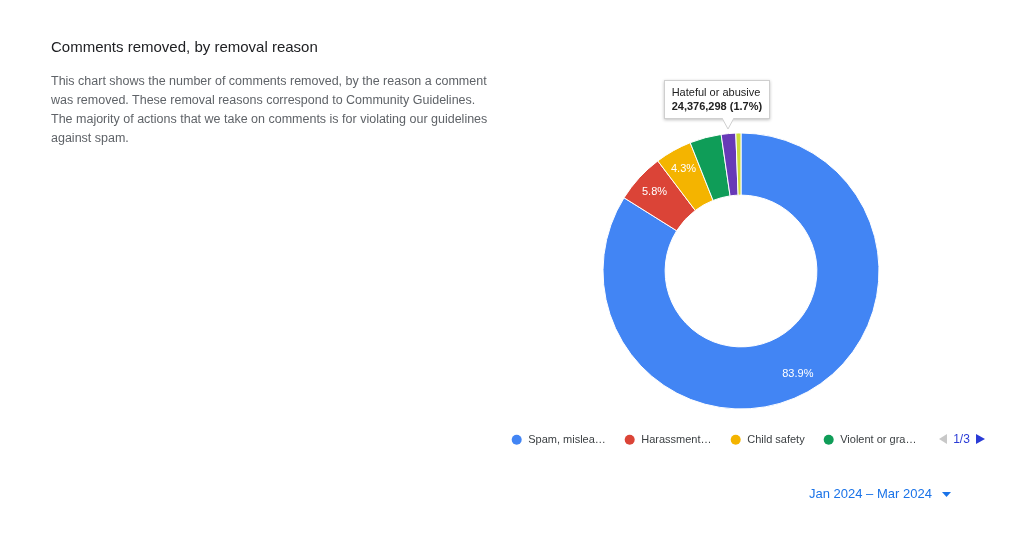 Image resolution: width=1024 pixels, height=557 pixels. Describe the element at coordinates (716, 91) in the screenshot. I see `slice-label: Hateful or abusive` at that location.